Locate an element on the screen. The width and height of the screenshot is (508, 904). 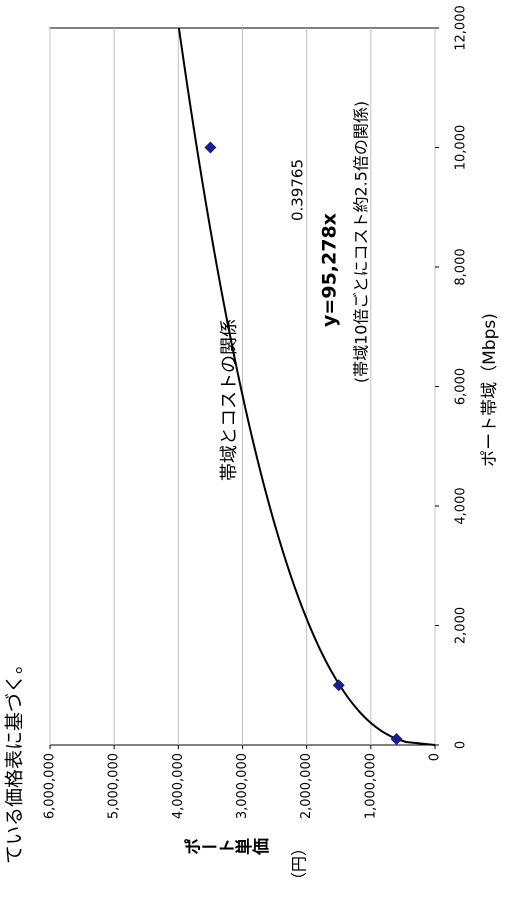
annotation: (帯域10倍ごとにコスト約2.5倍の関係) is located at coordinates (361, 242).